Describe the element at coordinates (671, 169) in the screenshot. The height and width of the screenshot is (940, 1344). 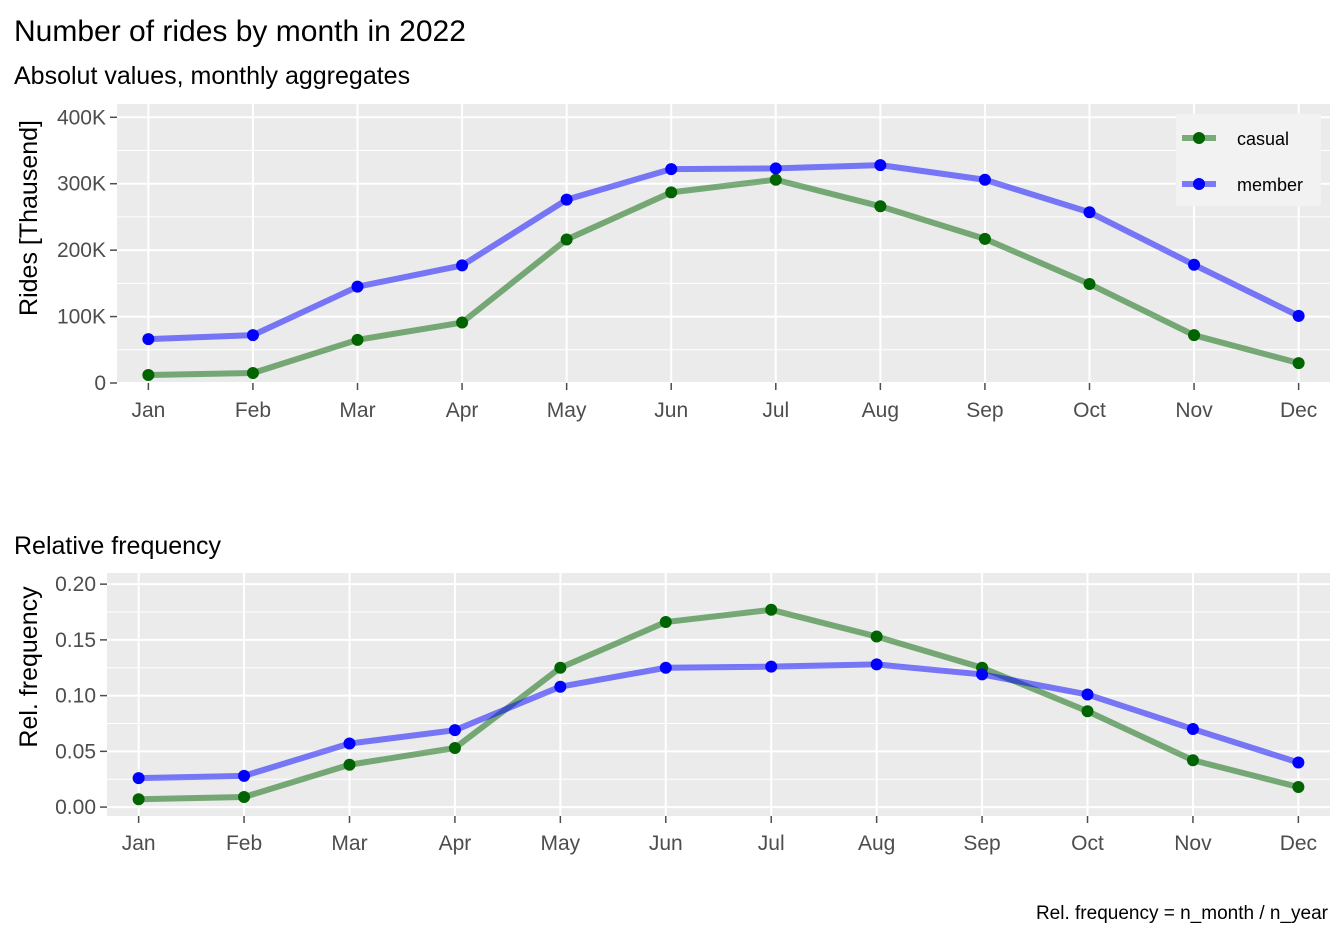
I see `rides-point-member-jun` at that location.